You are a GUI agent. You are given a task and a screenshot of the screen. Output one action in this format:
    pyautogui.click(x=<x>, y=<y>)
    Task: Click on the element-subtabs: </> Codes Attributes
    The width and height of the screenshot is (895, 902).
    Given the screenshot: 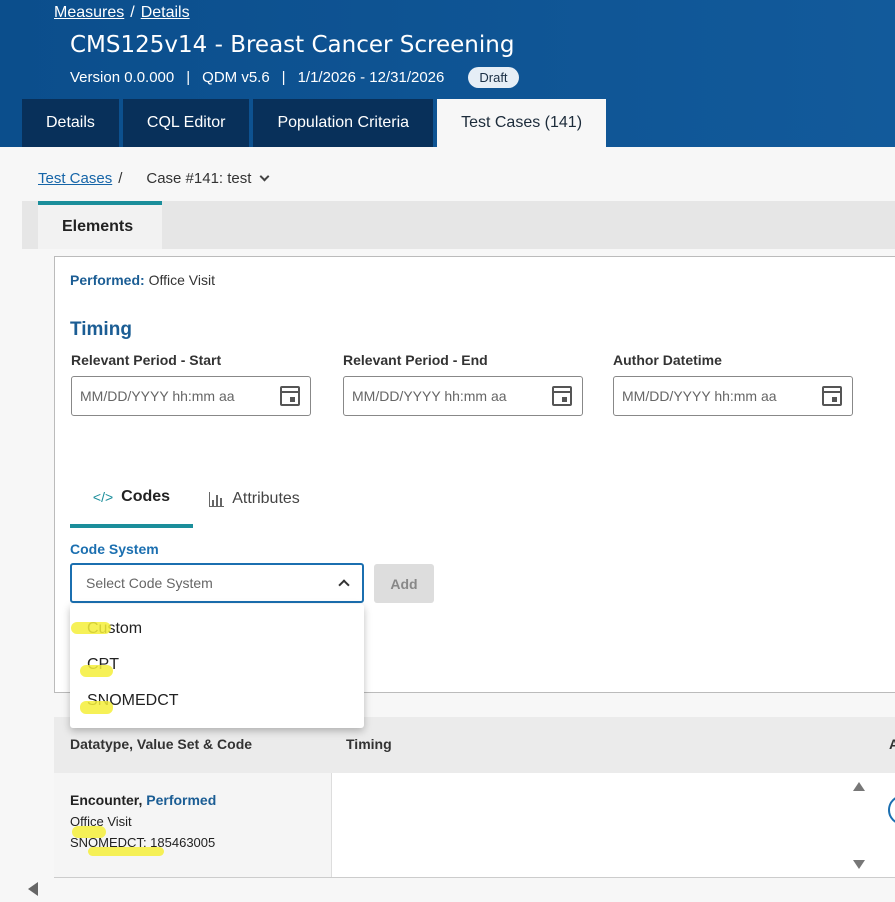 What is the action you would take?
    pyautogui.click(x=193, y=499)
    